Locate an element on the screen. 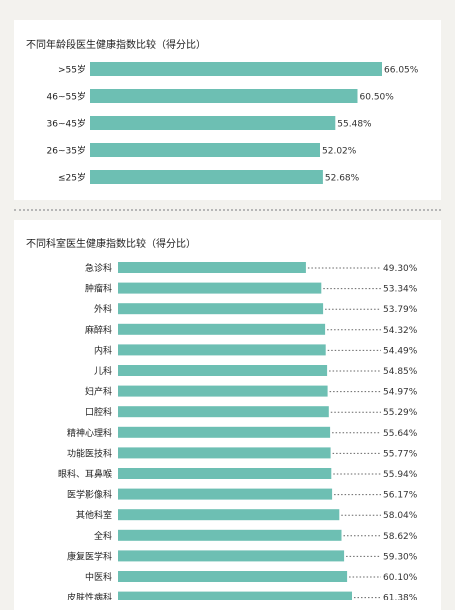  value-label: 56.17% is located at coordinates (400, 496).